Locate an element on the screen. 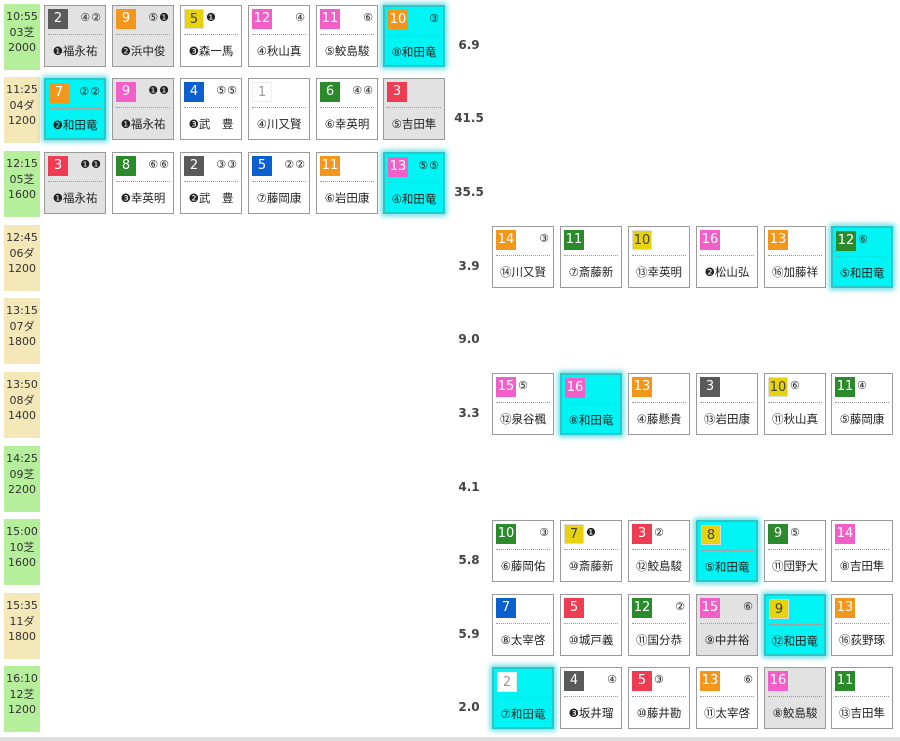 This screenshot has height=741, width=900. horse-card-header: 11 is located at coordinates (862, 681).